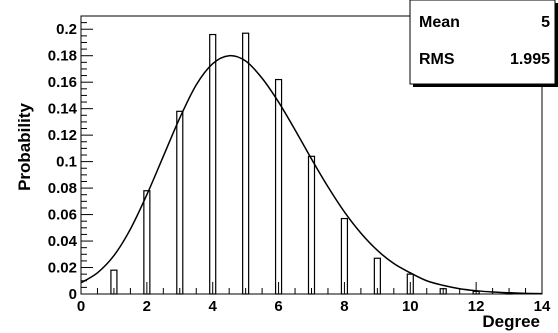  Describe the element at coordinates (545, 22) in the screenshot. I see `stats-mean-value: 5` at that location.